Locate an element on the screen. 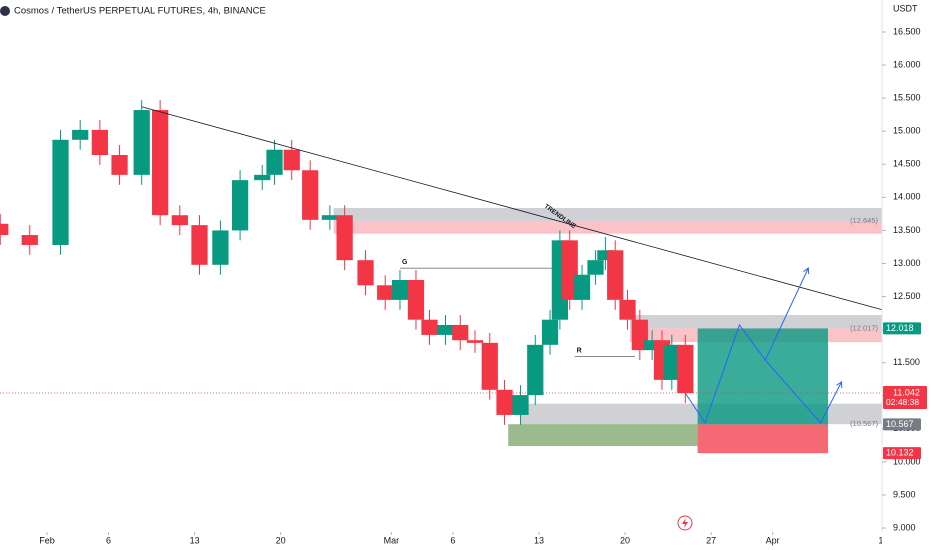  level-label: R is located at coordinates (579, 351).